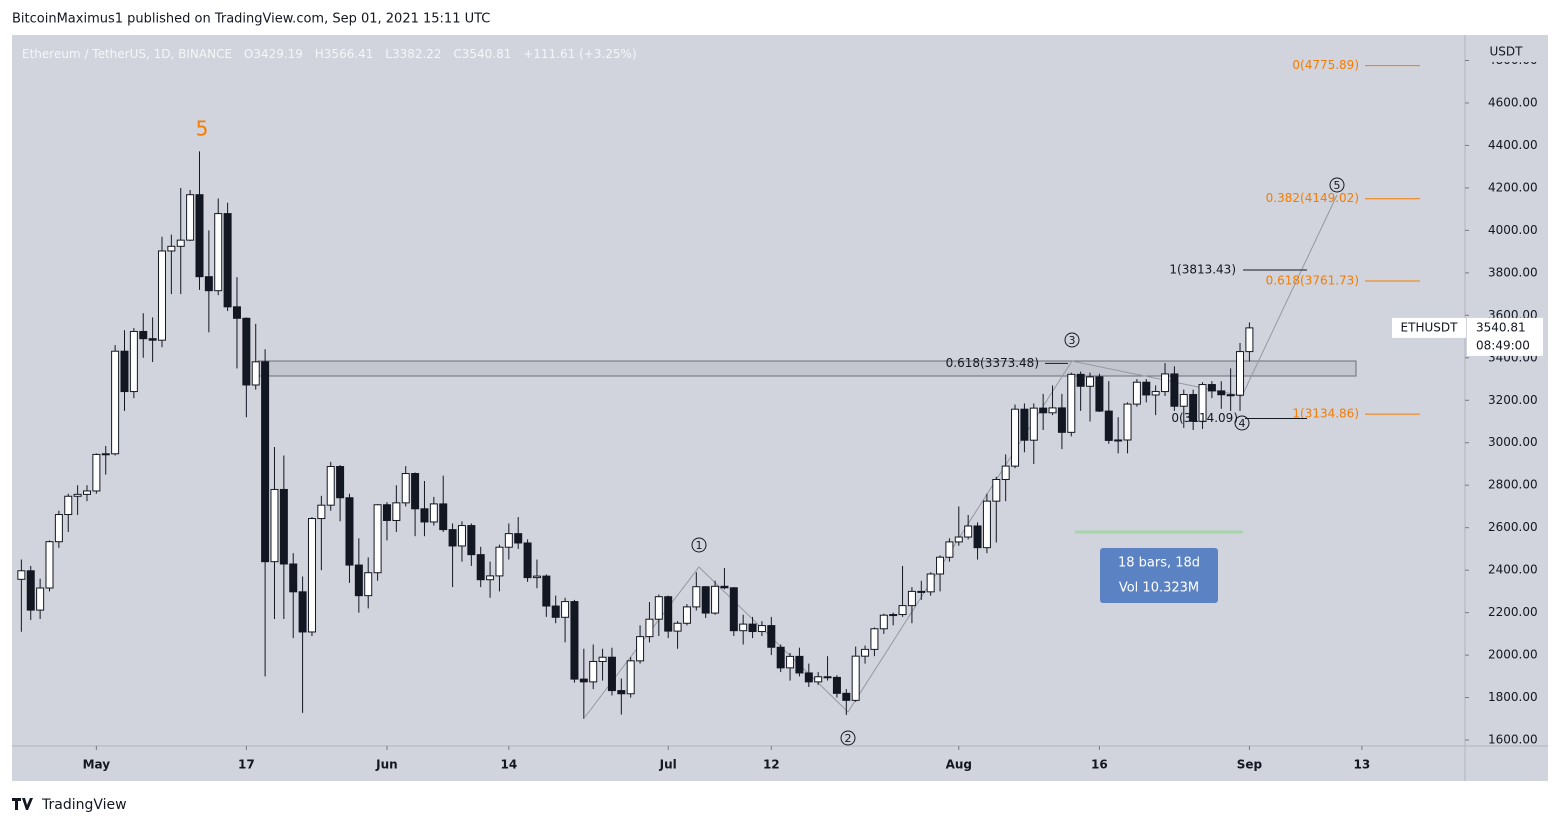 The width and height of the screenshot is (1562, 826). What do you see at coordinates (84, 805) in the screenshot?
I see `brand: TradingView` at bounding box center [84, 805].